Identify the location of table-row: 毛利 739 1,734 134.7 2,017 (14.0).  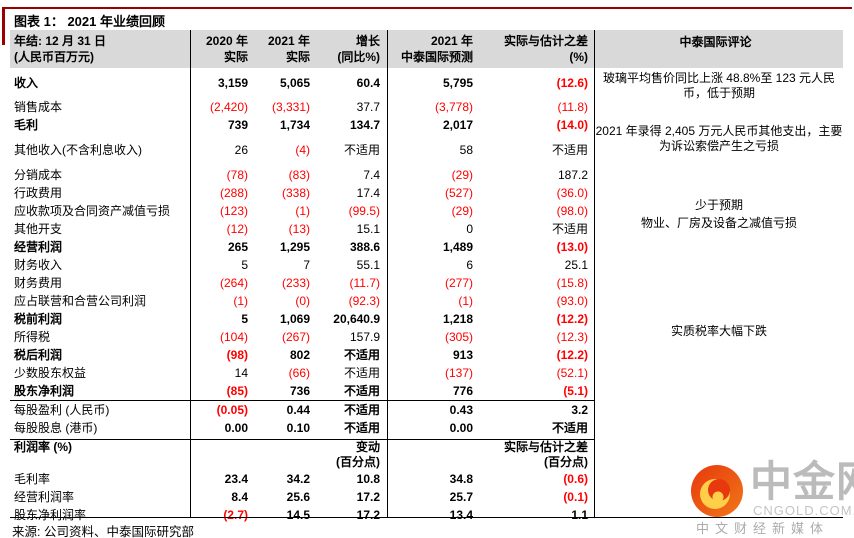
(426, 125).